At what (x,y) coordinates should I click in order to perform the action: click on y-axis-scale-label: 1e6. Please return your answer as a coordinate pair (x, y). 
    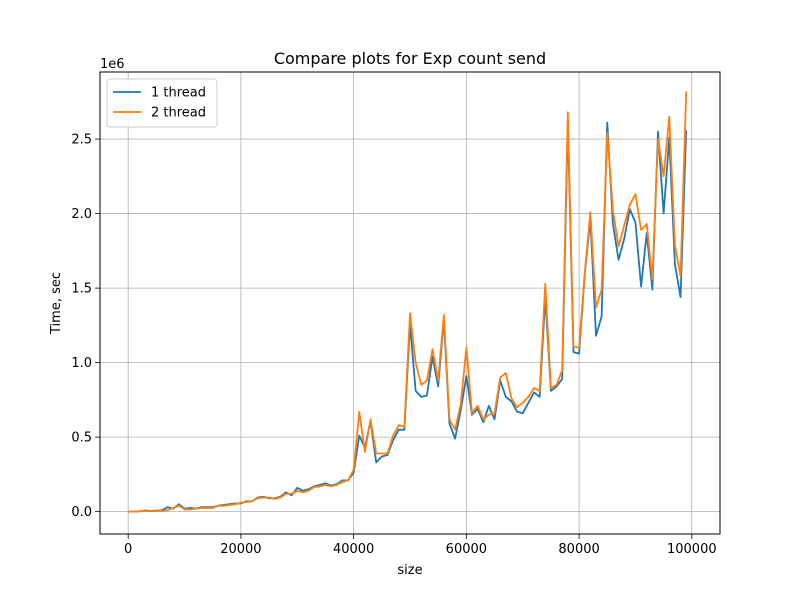
    Looking at the image, I should click on (112, 64).